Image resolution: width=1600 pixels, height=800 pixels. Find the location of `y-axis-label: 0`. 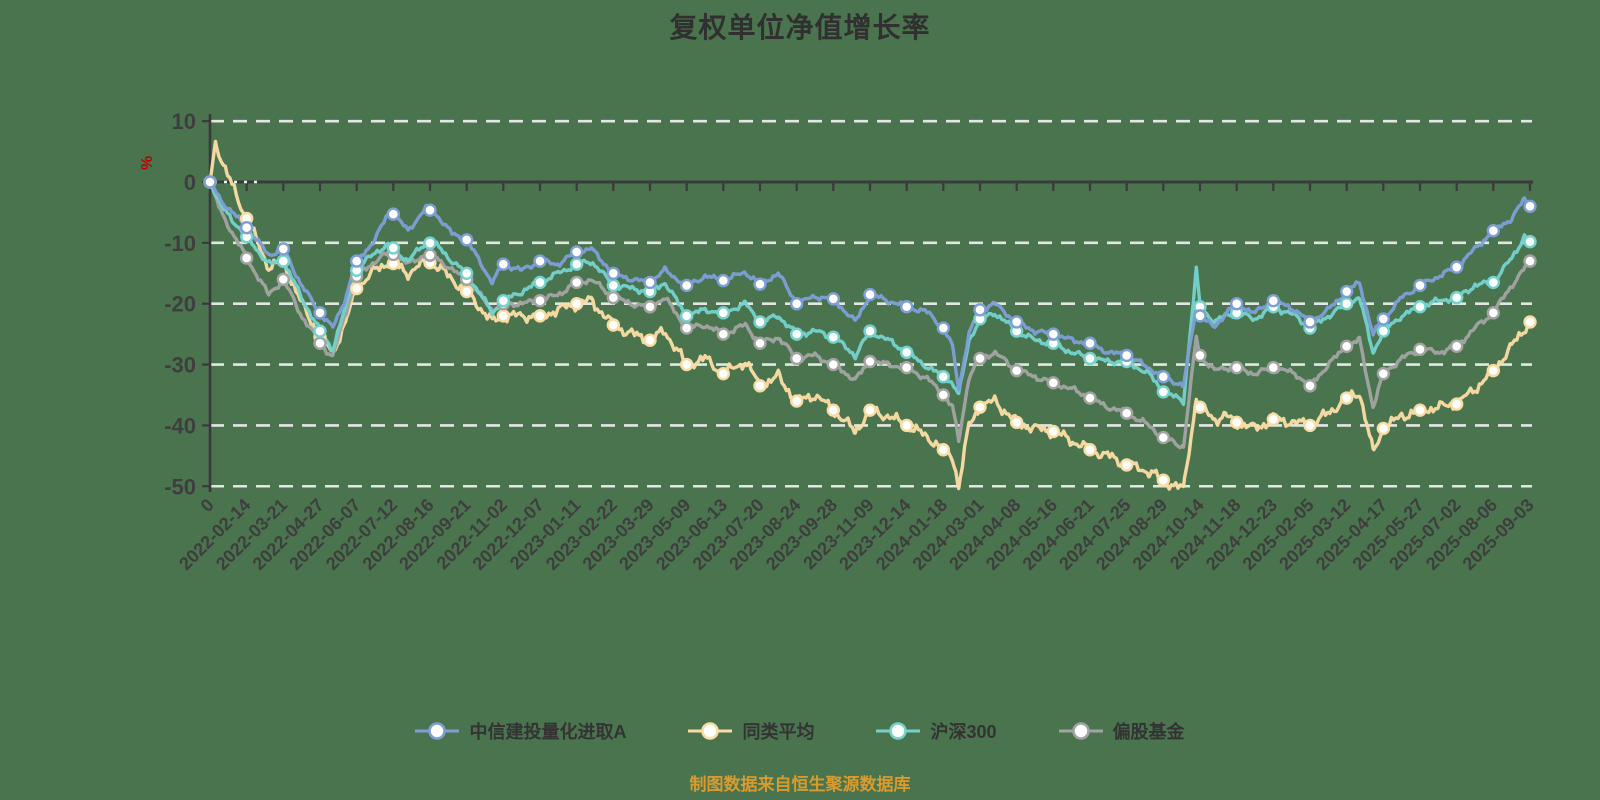

y-axis-label: 0 is located at coordinates (190, 182).